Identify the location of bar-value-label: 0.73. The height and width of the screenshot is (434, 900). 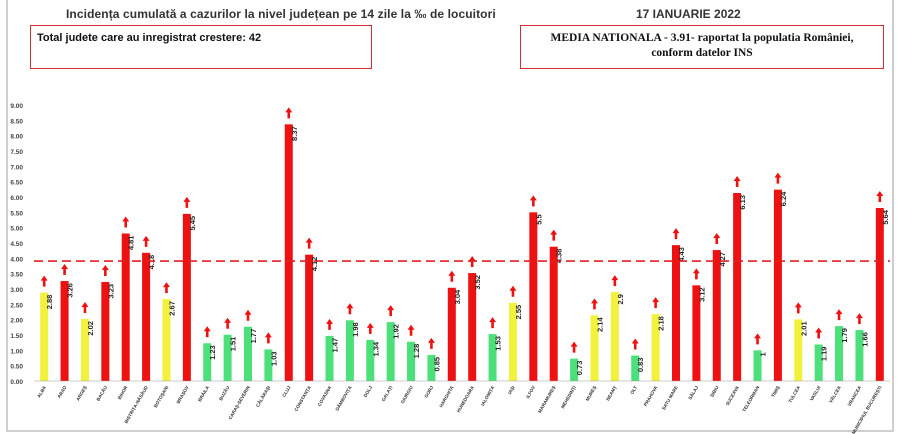
(579, 368).